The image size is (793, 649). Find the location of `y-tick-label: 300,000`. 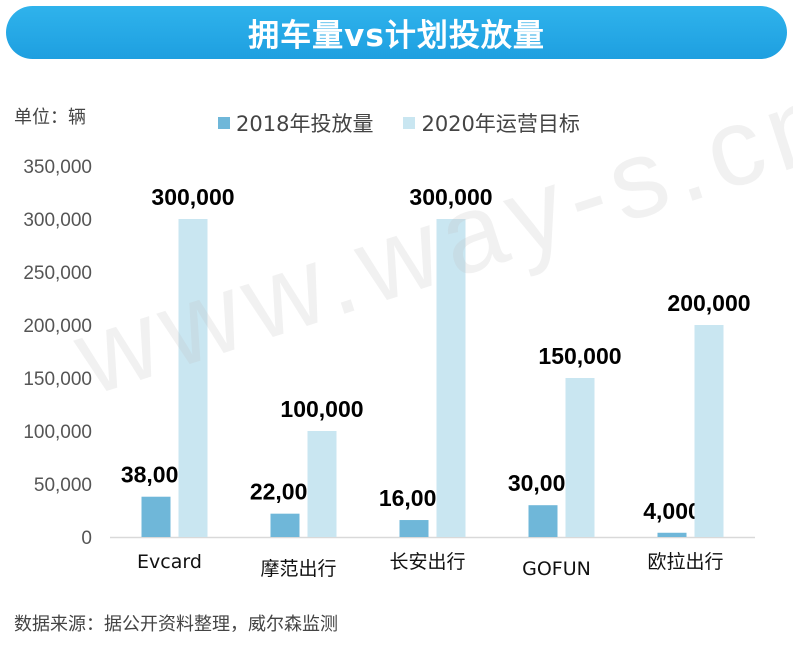

y-tick-label: 300,000 is located at coordinates (57, 220).